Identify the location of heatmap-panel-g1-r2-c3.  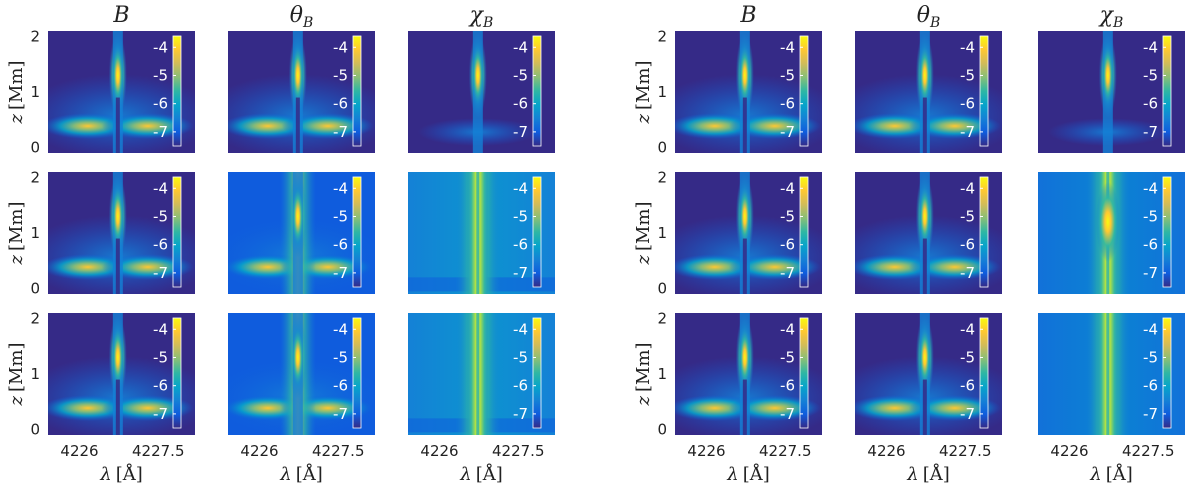
(481, 233).